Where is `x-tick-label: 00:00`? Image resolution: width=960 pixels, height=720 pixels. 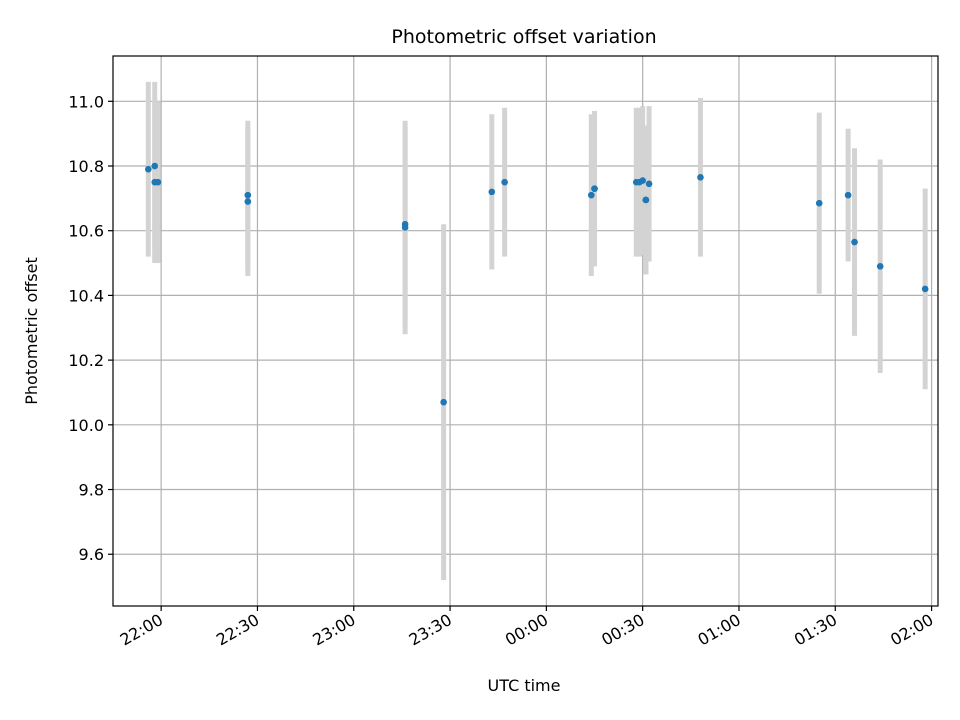 x-tick-label: 00:00 is located at coordinates (526, 630).